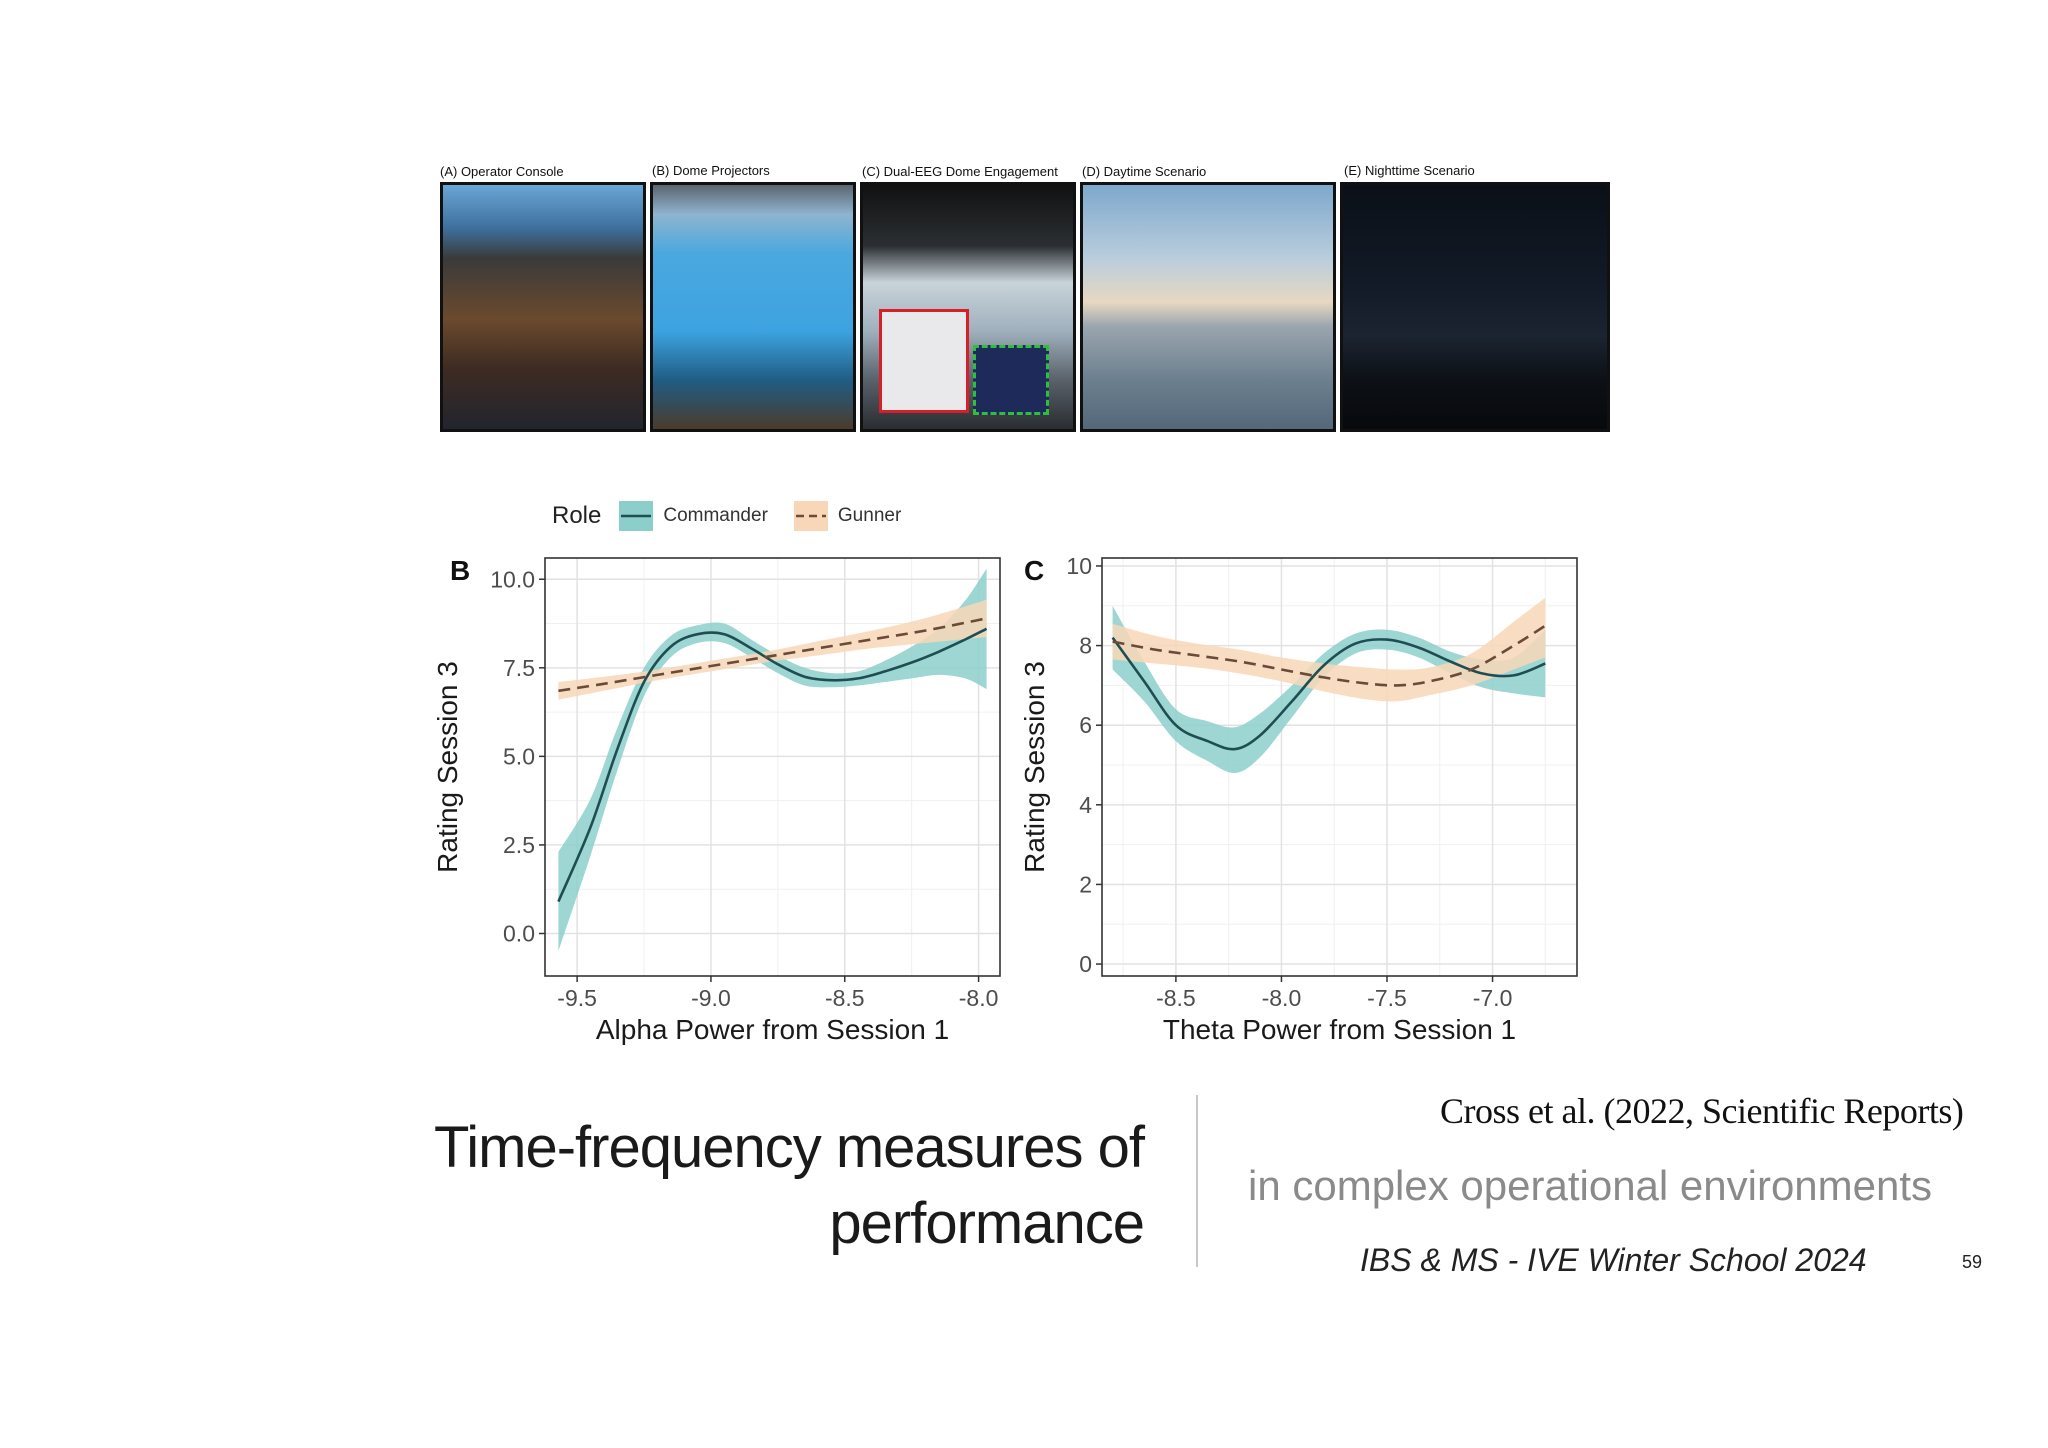  What do you see at coordinates (1409, 170) in the screenshot?
I see `photo-label-e: (E) Nighttime Scenario` at bounding box center [1409, 170].